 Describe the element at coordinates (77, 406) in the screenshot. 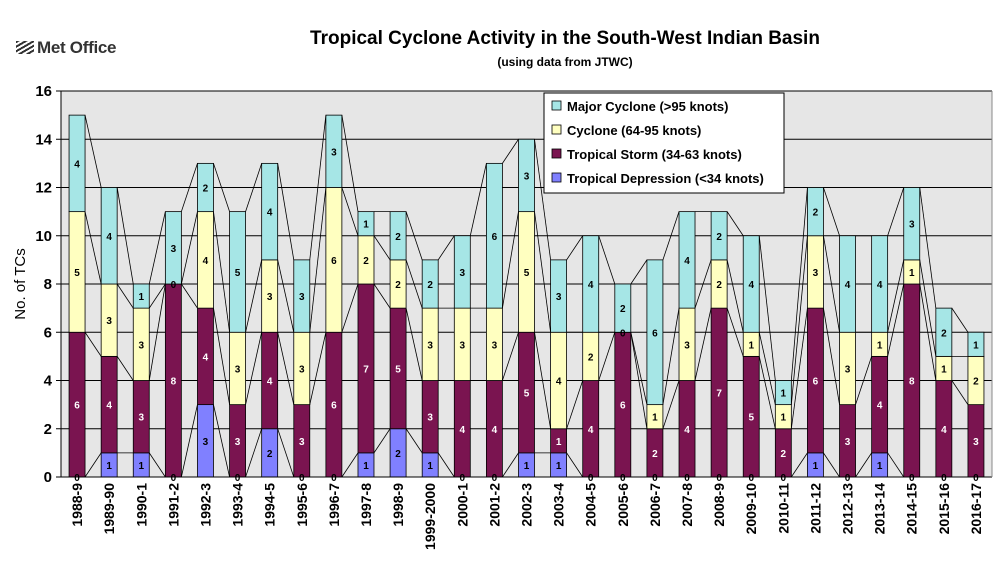

I see `segment-label-1988-9-s1: 6` at that location.